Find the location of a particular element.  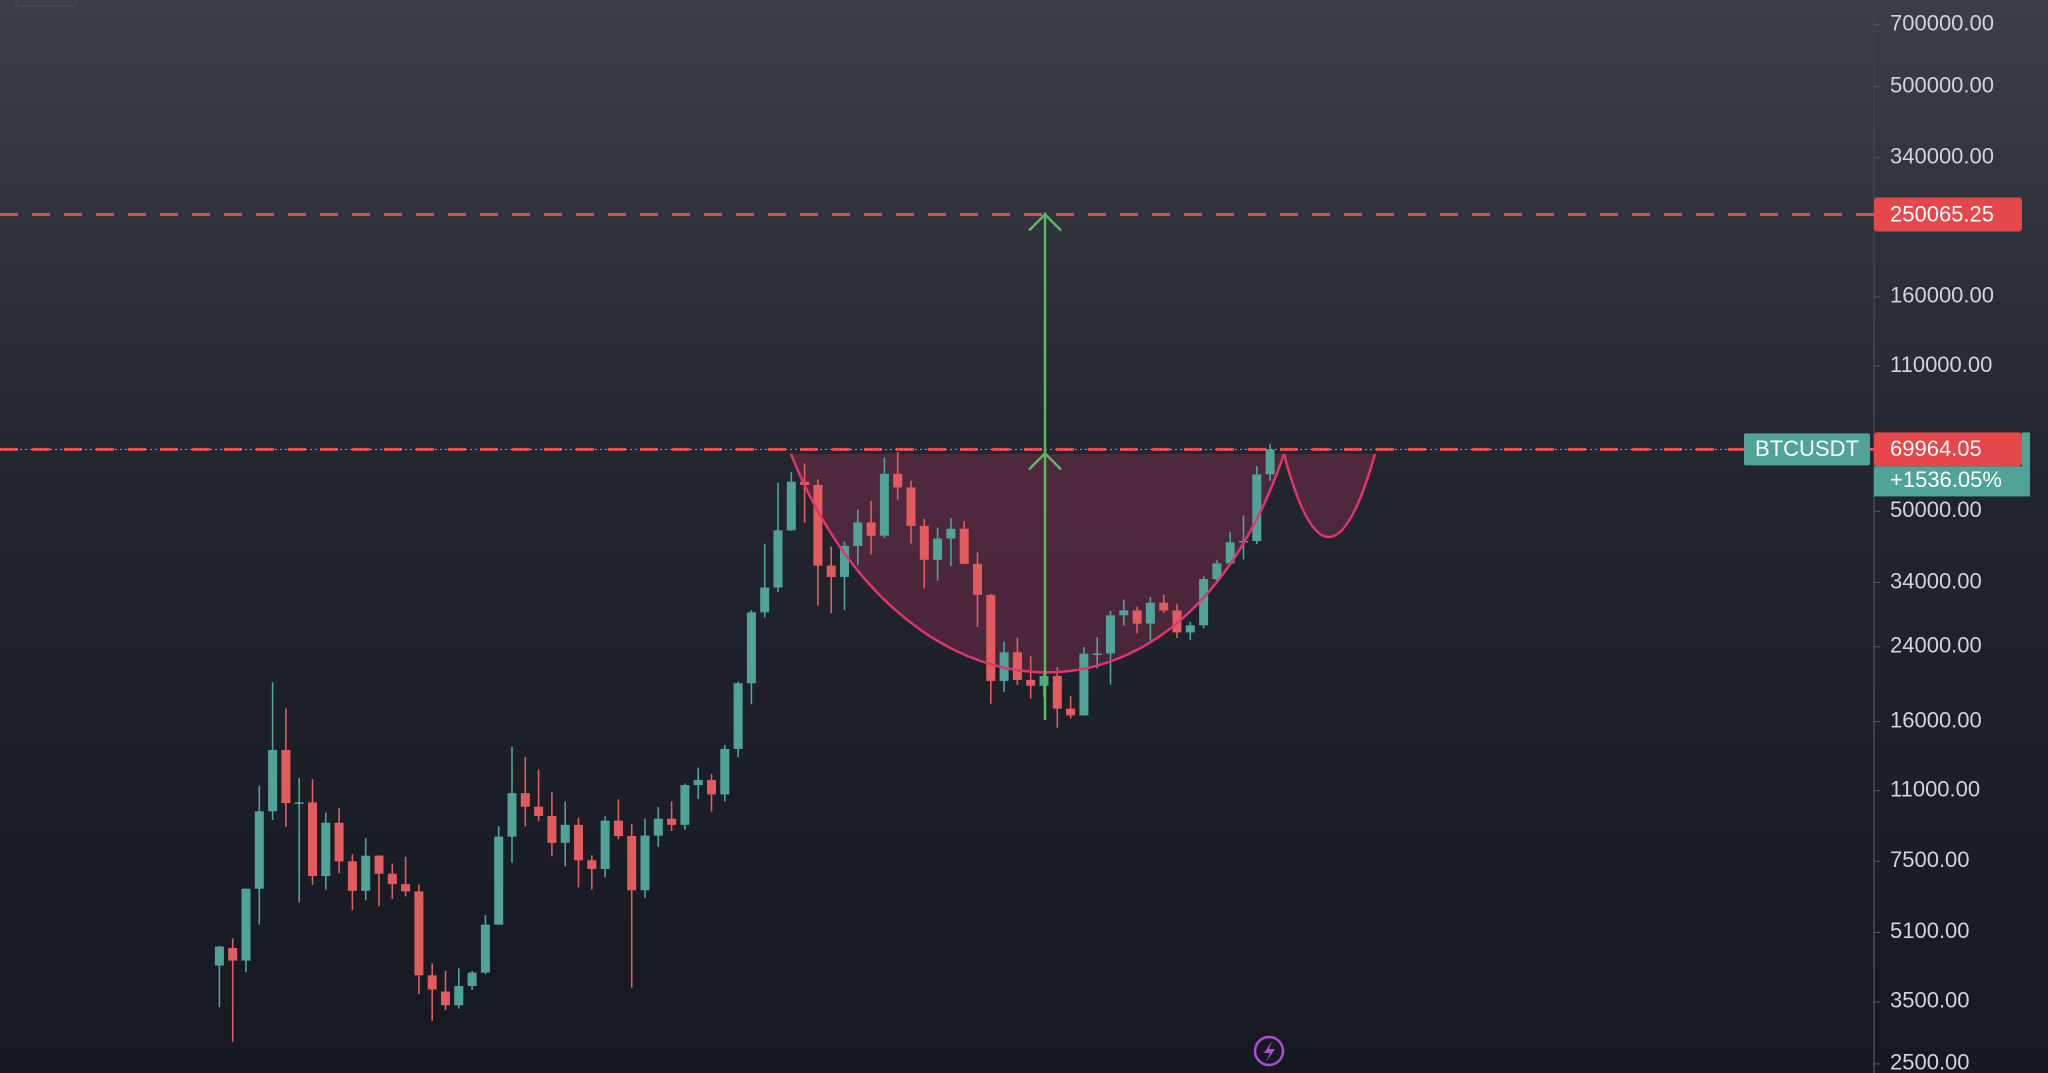

y-tick-label: 24000.00 is located at coordinates (1936, 645).